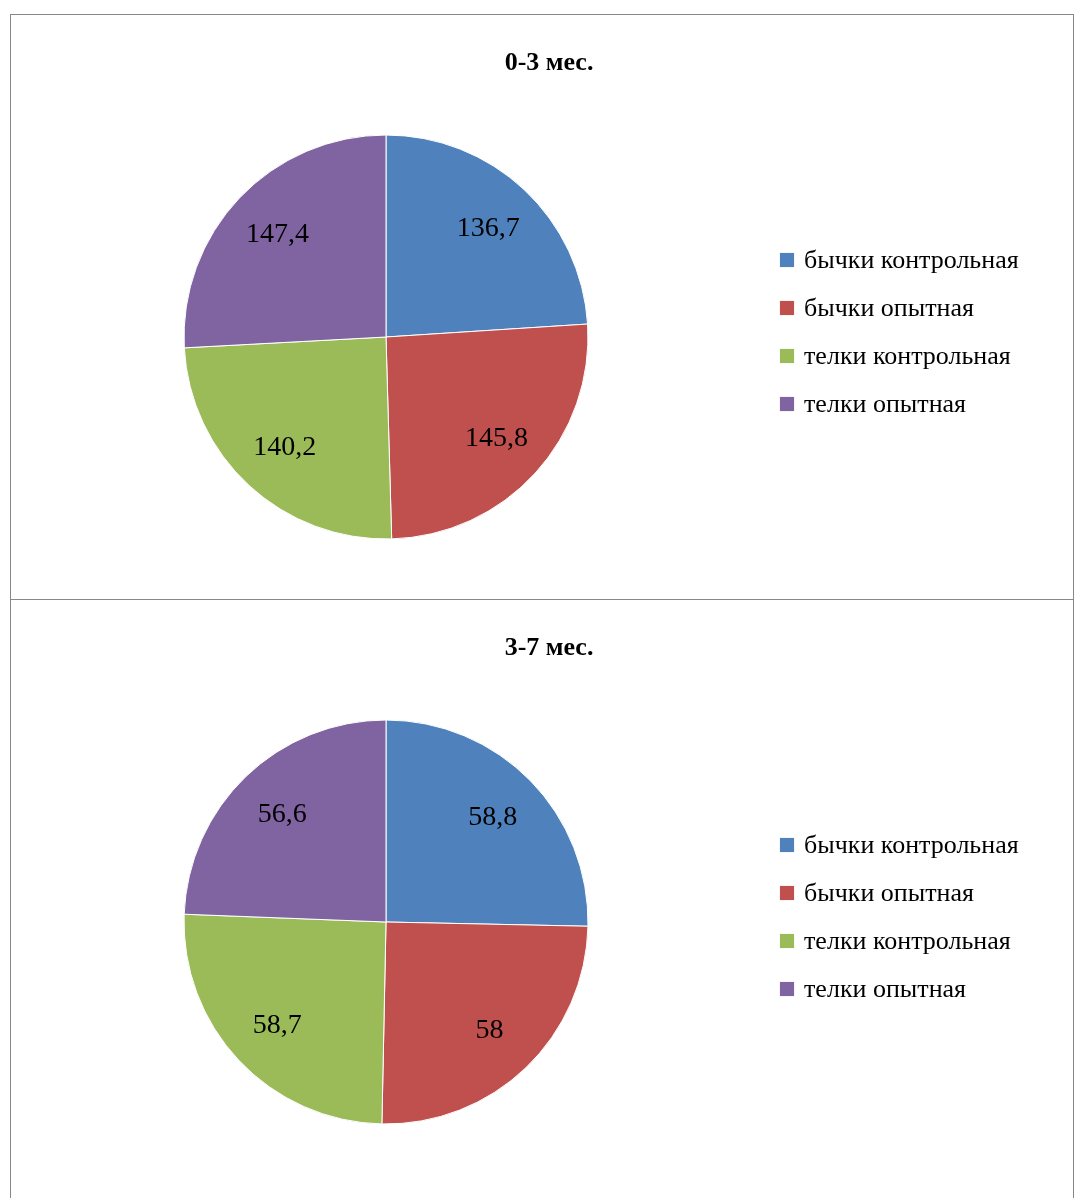 The height and width of the screenshot is (1198, 1075). Describe the element at coordinates (493, 816) in the screenshot. I see `data-label: 58,8` at that location.